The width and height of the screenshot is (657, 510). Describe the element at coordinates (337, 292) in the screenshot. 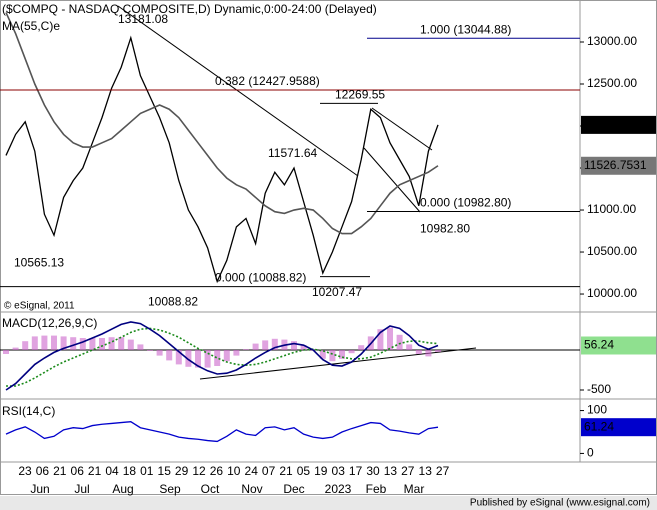

I see `price-label: 10207.47` at that location.